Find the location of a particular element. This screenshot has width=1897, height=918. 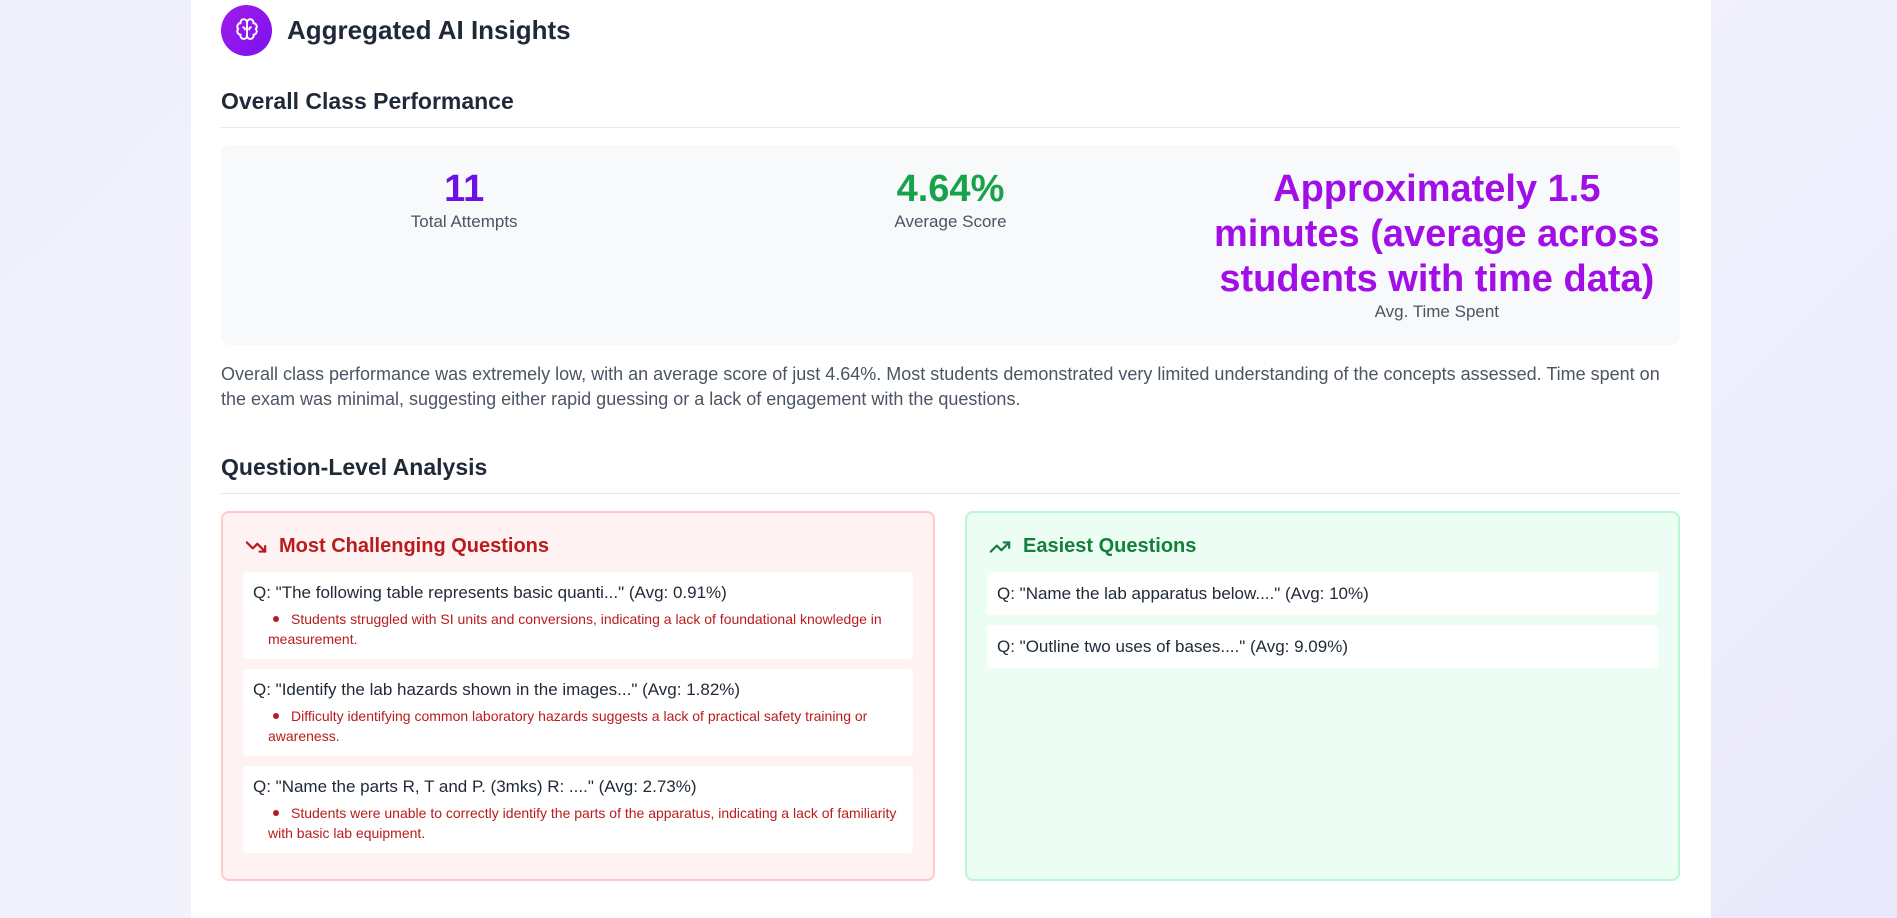

easiest-header: Easiest Questions is located at coordinates (1322, 546).